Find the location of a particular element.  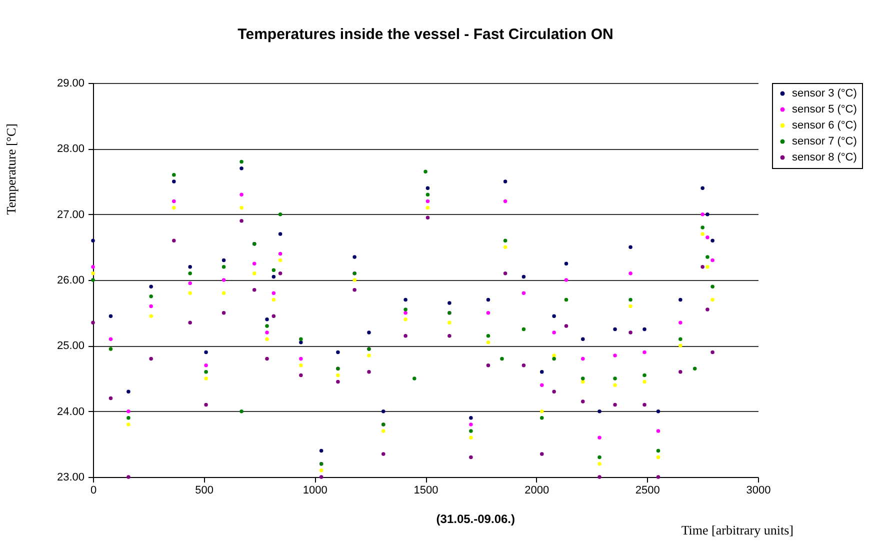

y-tick-label: 26.00 is located at coordinates (70, 280).